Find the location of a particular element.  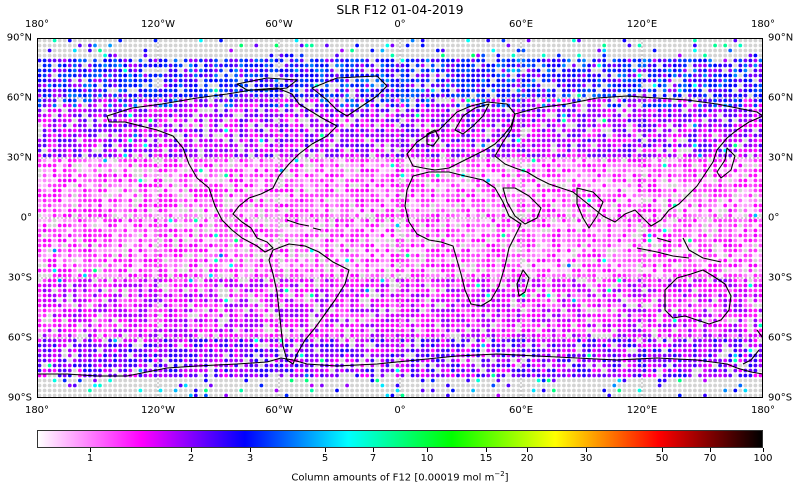

colorbar-tick-label: 3 is located at coordinates (250, 458).